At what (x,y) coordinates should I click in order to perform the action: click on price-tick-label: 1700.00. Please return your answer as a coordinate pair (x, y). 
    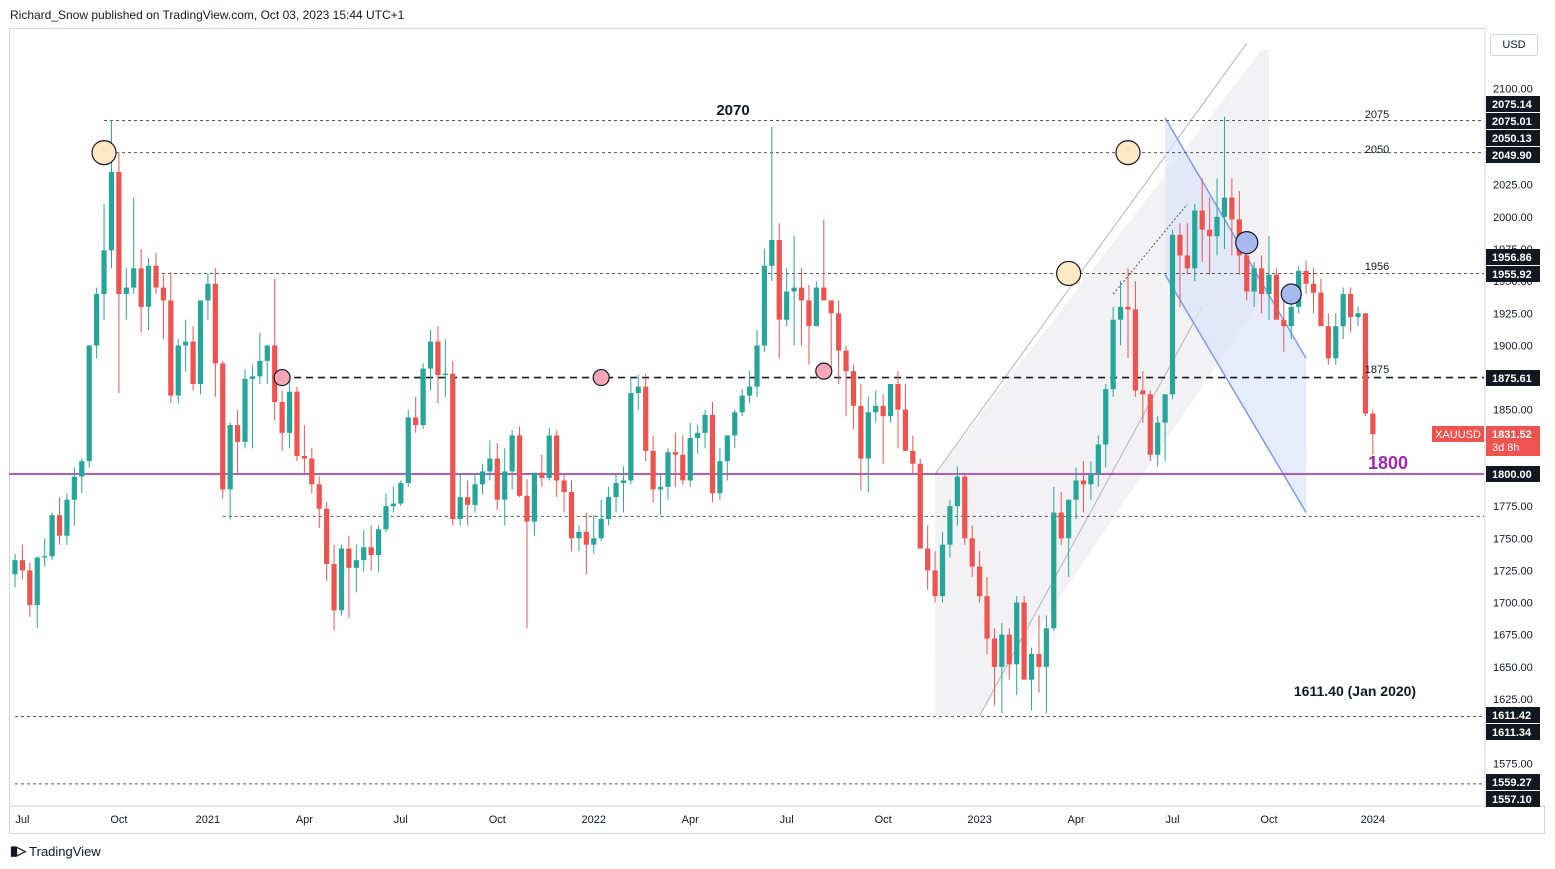
    Looking at the image, I should click on (1513, 604).